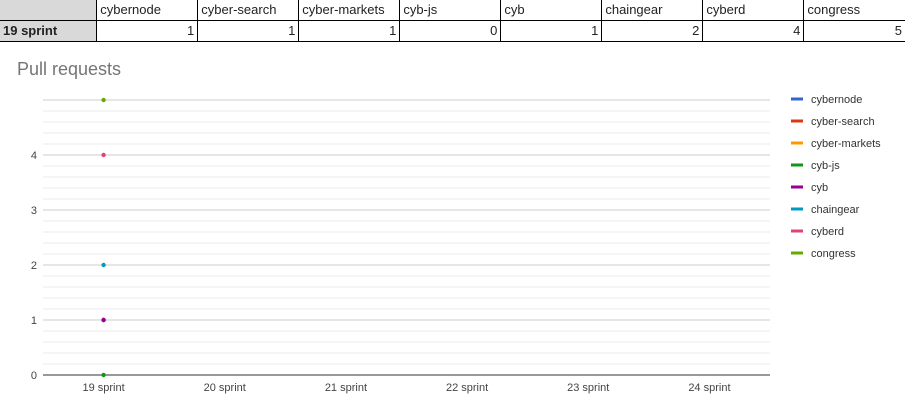 The width and height of the screenshot is (905, 409). Describe the element at coordinates (652, 10) in the screenshot. I see `header-cell-chaingear: chaingear` at that location.